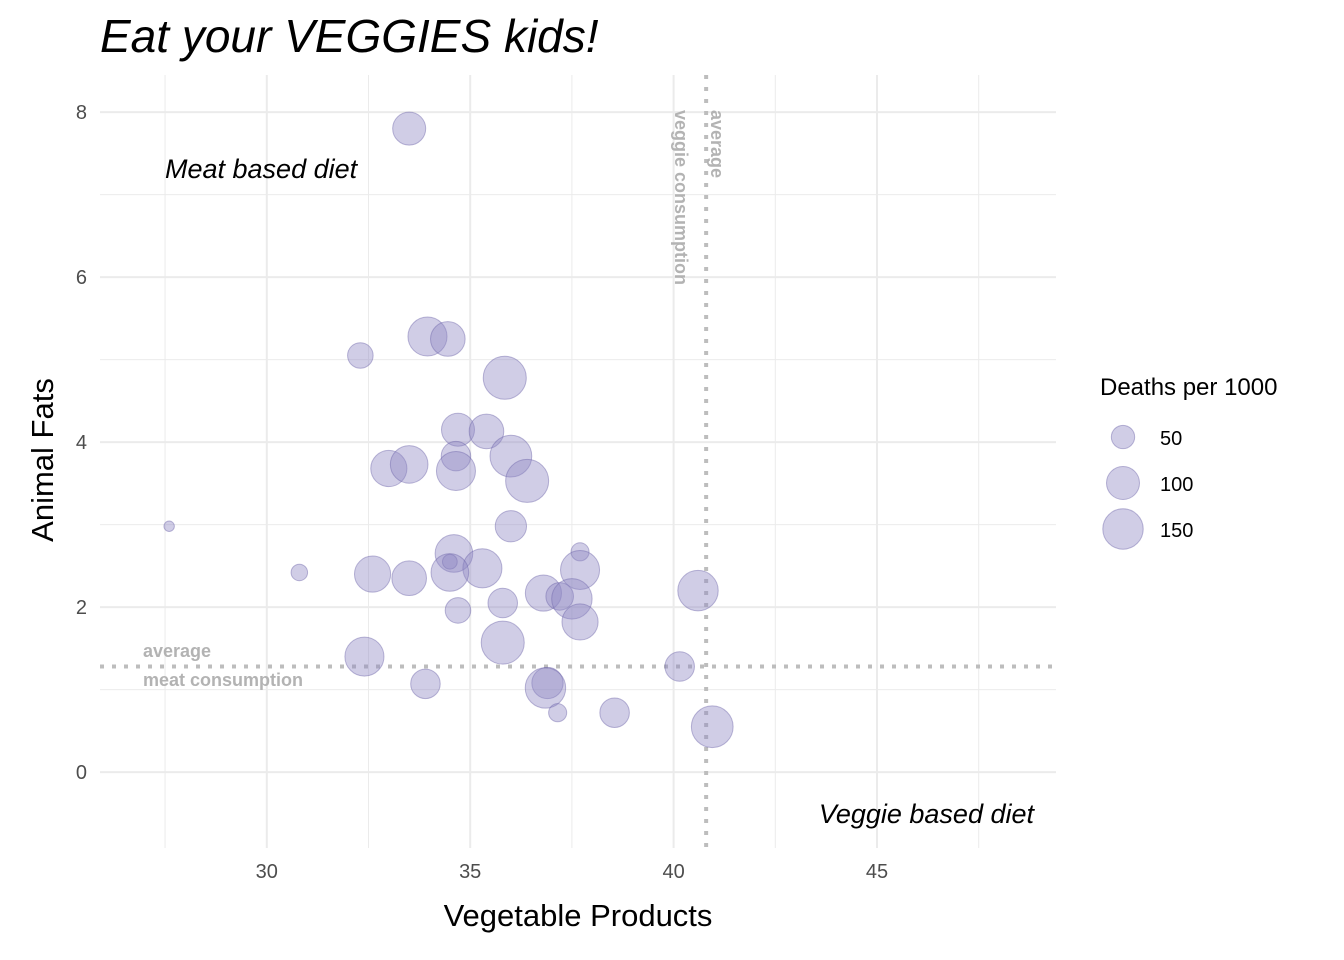 The image size is (1344, 960). Describe the element at coordinates (81, 113) in the screenshot. I see `y-tick-label: 8` at that location.